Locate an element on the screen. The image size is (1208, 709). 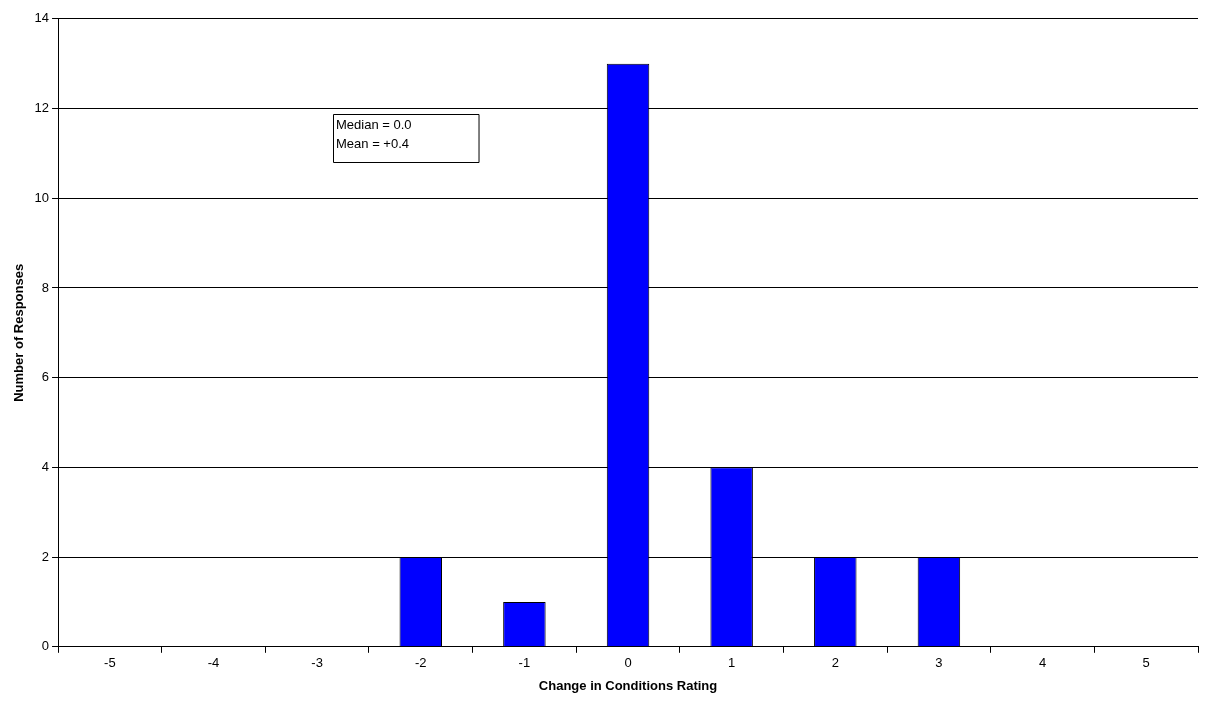
y-axis-title: Number of Responses is located at coordinates (19, 332).